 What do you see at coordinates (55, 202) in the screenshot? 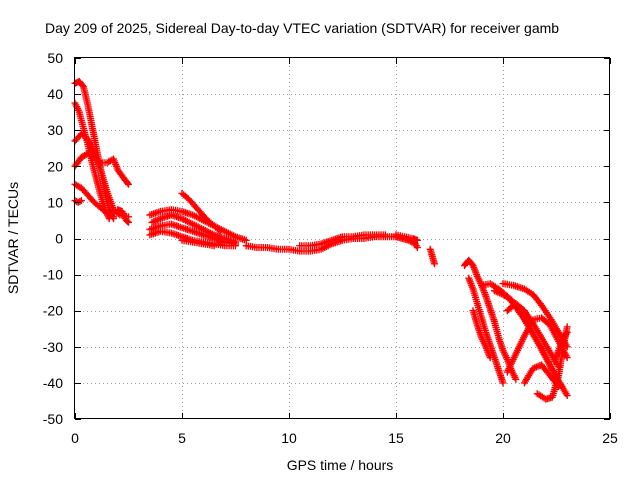
I see `y-tick-label: 10` at bounding box center [55, 202].